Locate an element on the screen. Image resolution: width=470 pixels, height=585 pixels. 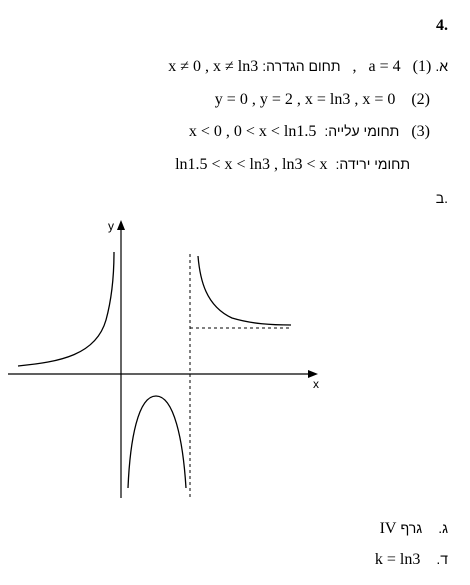
curve-right-branch is located at coordinates (244, 290).